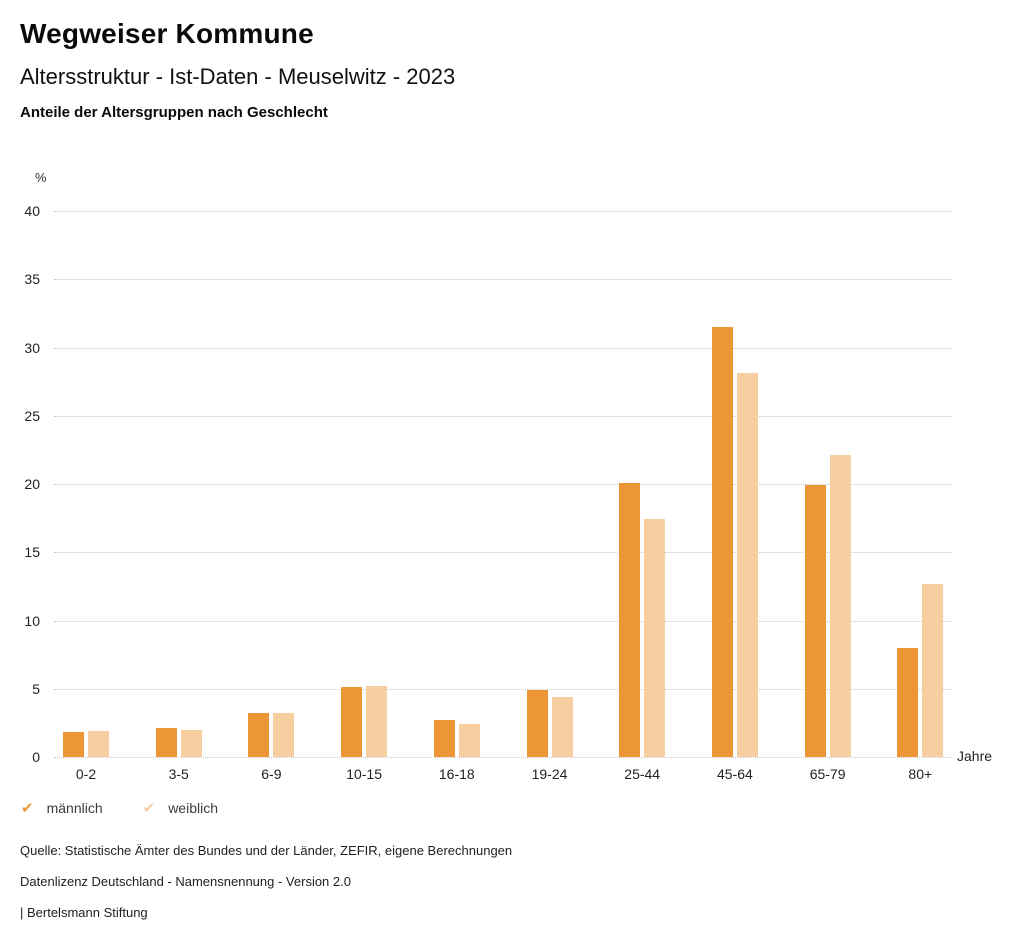 The width and height of the screenshot is (1024, 946). I want to click on y-tick-label-30: 30, so click(32, 347).